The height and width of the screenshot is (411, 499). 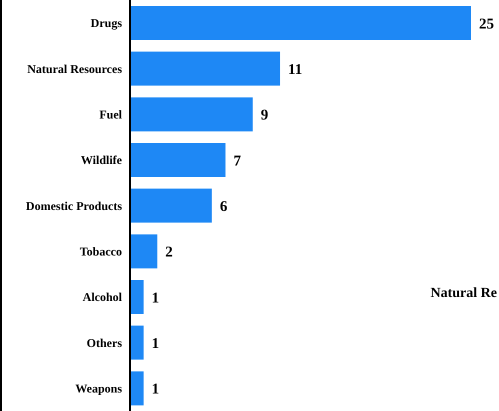 What do you see at coordinates (74, 69) in the screenshot?
I see `y-tick-label: Natural Resources` at bounding box center [74, 69].